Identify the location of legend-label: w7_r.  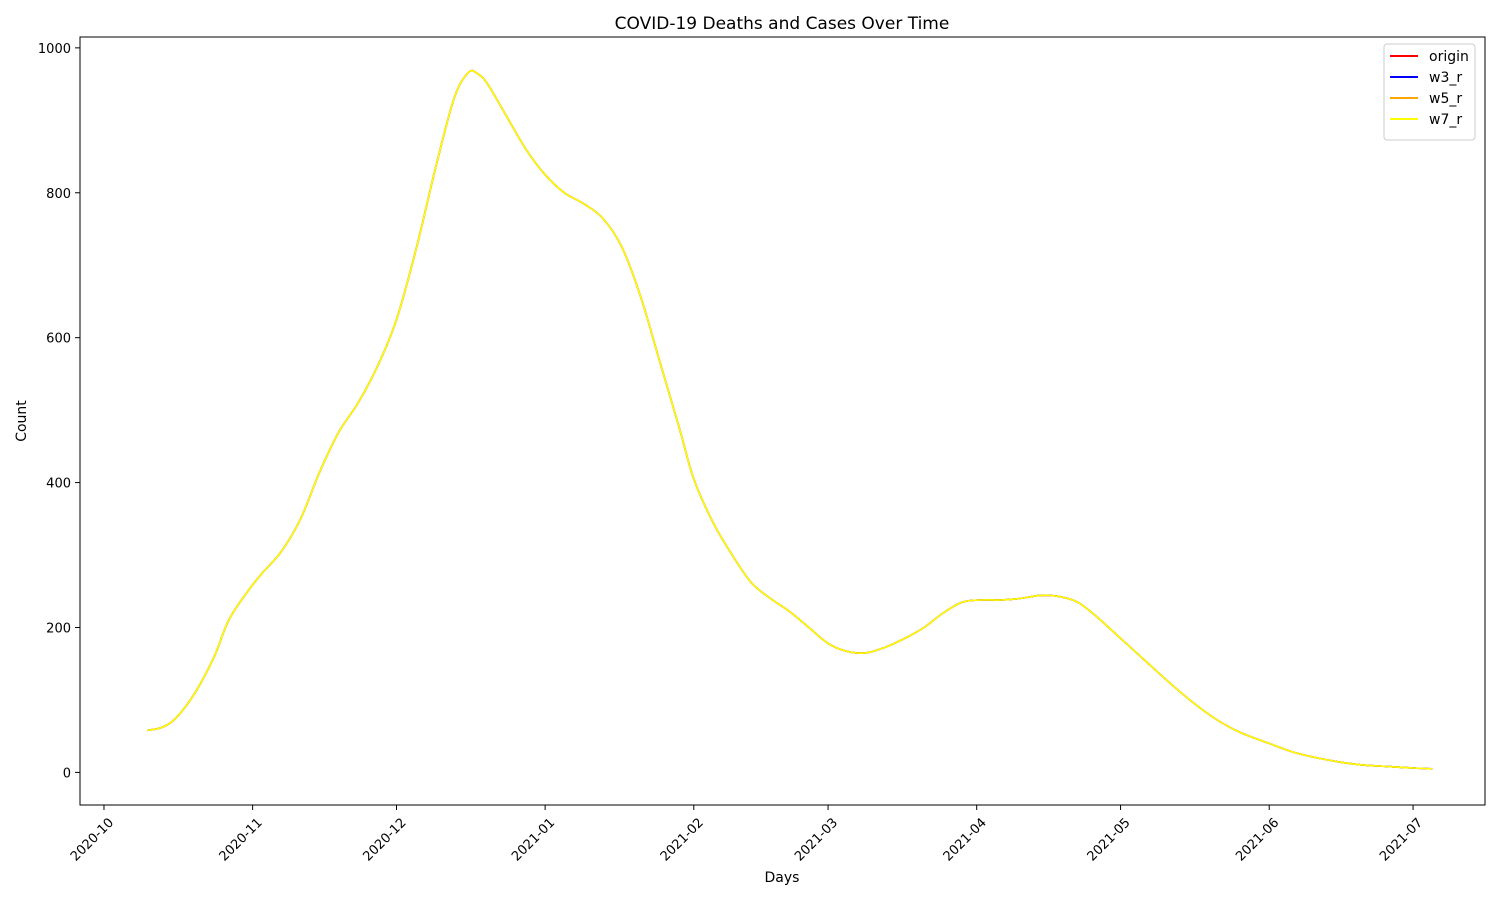
(1445, 120).